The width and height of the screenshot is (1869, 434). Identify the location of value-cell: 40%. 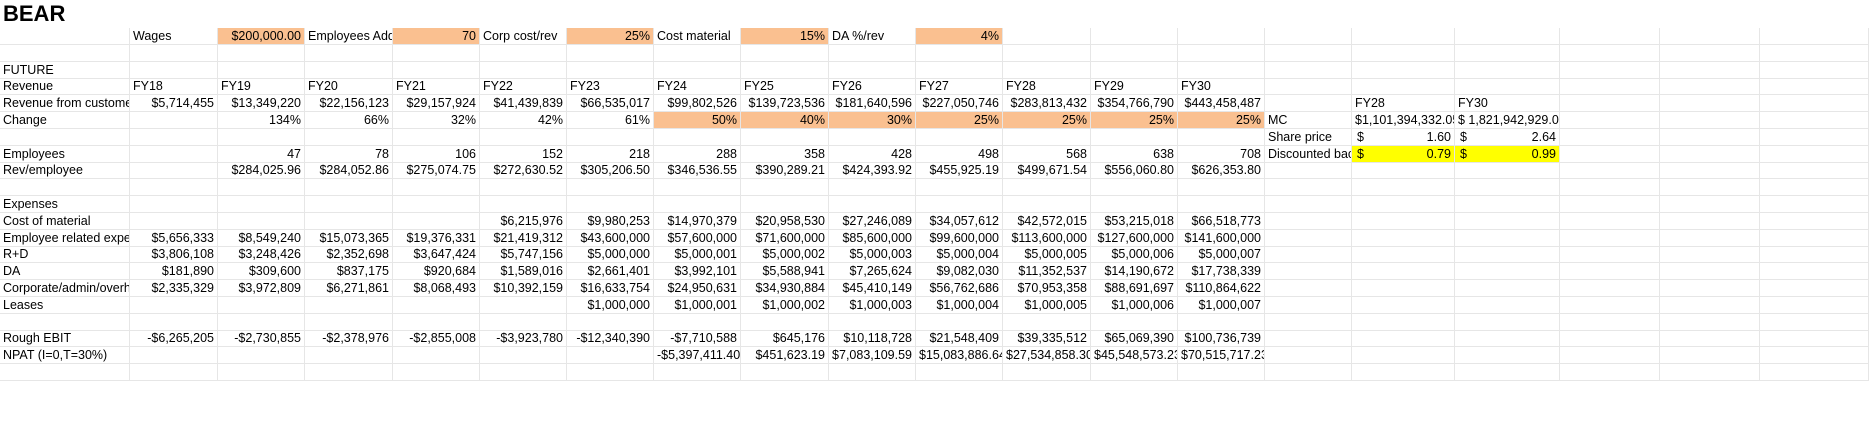
(785, 120).